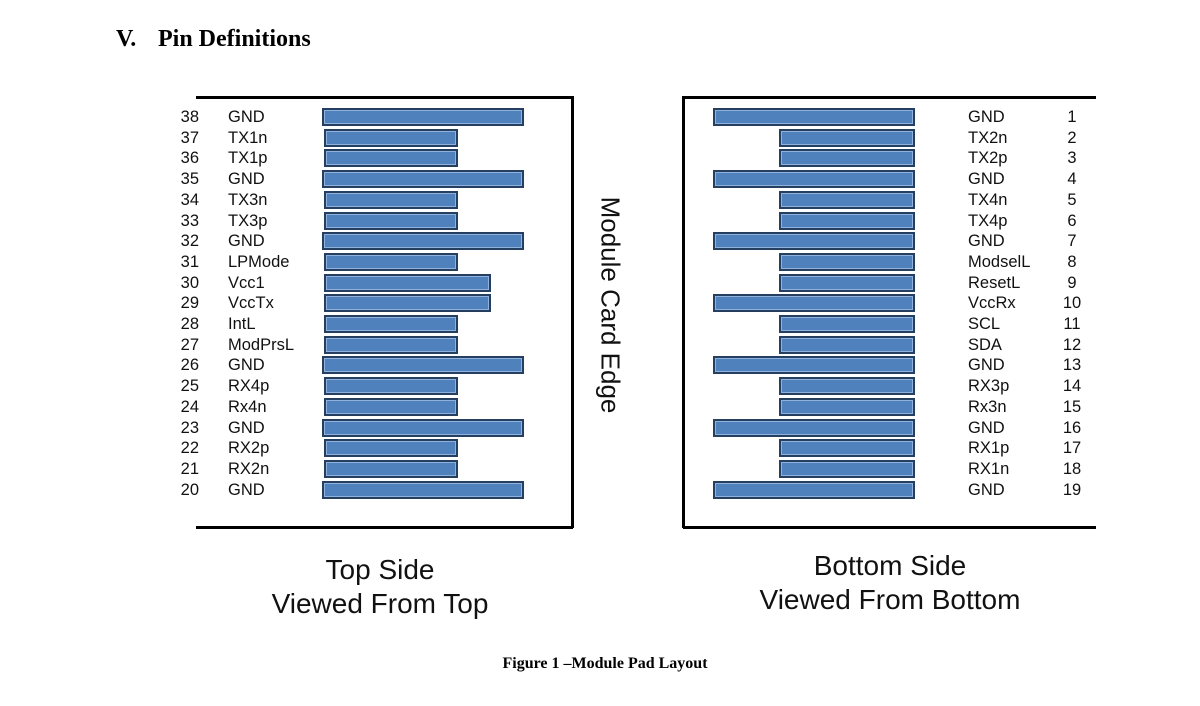  Describe the element at coordinates (890, 599) in the screenshot. I see `bottom-side-caption-line2: Viewed From Bottom` at that location.